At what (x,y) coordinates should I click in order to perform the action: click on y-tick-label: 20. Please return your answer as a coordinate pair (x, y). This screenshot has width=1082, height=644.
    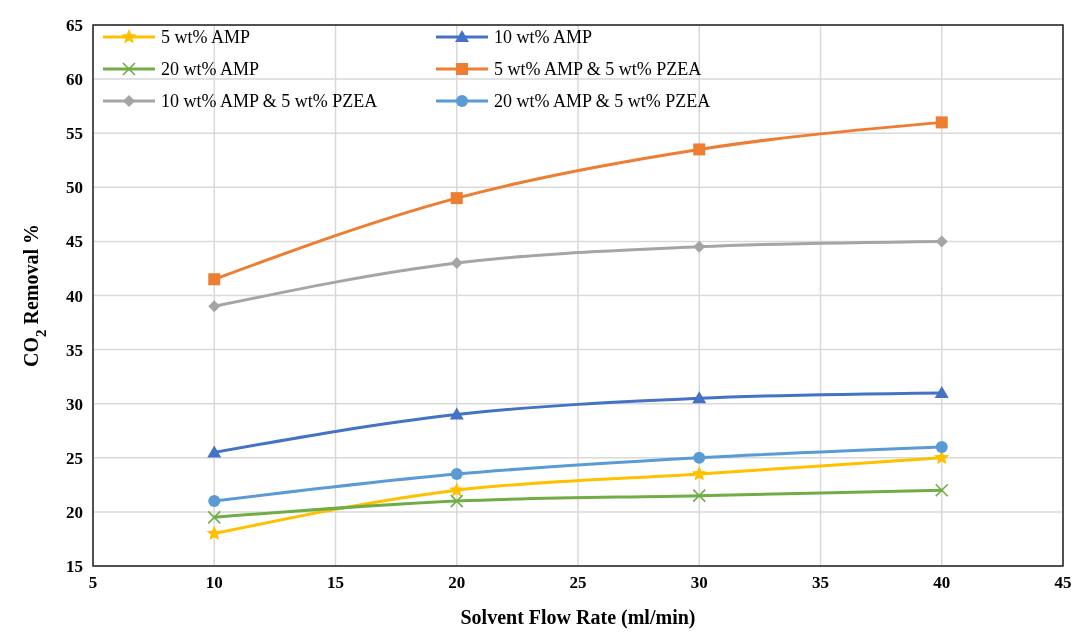
    Looking at the image, I should click on (74, 512).